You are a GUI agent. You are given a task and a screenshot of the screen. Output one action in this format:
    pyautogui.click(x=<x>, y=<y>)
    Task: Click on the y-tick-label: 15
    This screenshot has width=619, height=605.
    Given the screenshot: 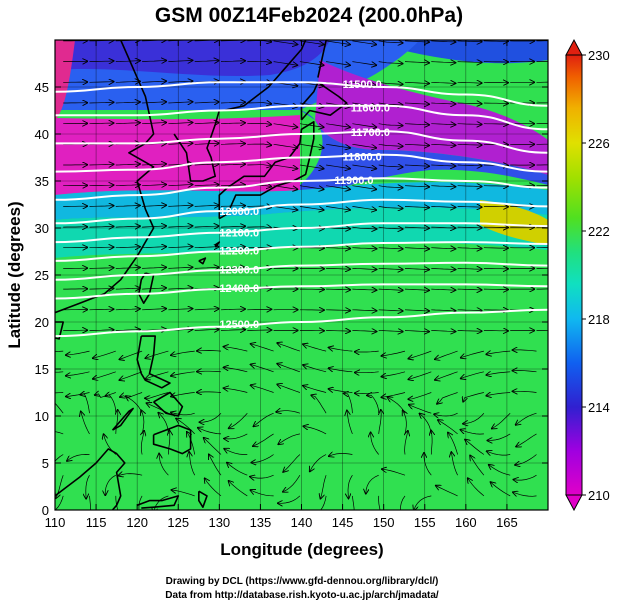 What is the action you would take?
    pyautogui.click(x=42, y=369)
    